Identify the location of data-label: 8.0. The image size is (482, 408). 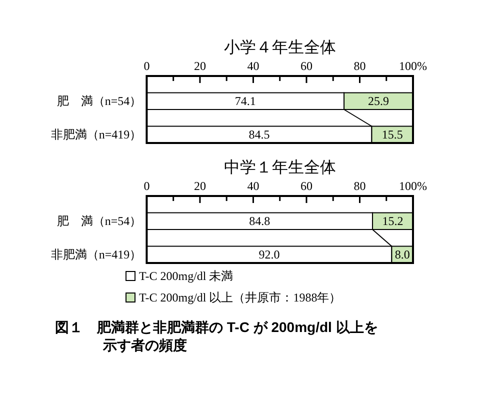
(402, 255).